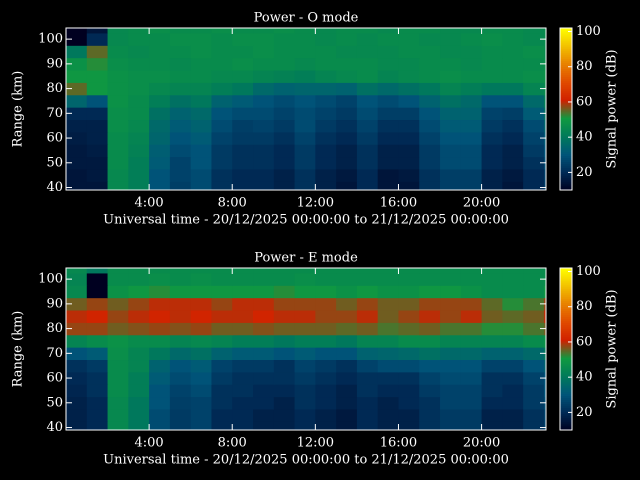 Image resolution: width=640 pixels, height=480 pixels. What do you see at coordinates (306, 258) in the screenshot?
I see `chart-title: Power - E mode` at bounding box center [306, 258].